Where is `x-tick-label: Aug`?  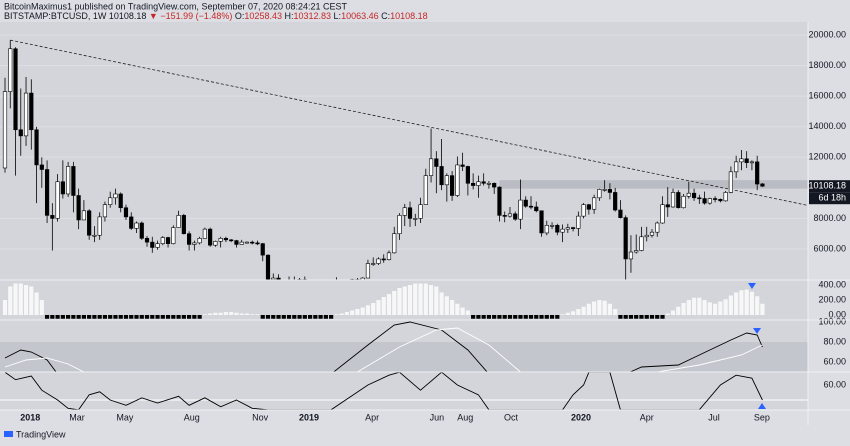
x-tick-label: Aug is located at coordinates (465, 417).